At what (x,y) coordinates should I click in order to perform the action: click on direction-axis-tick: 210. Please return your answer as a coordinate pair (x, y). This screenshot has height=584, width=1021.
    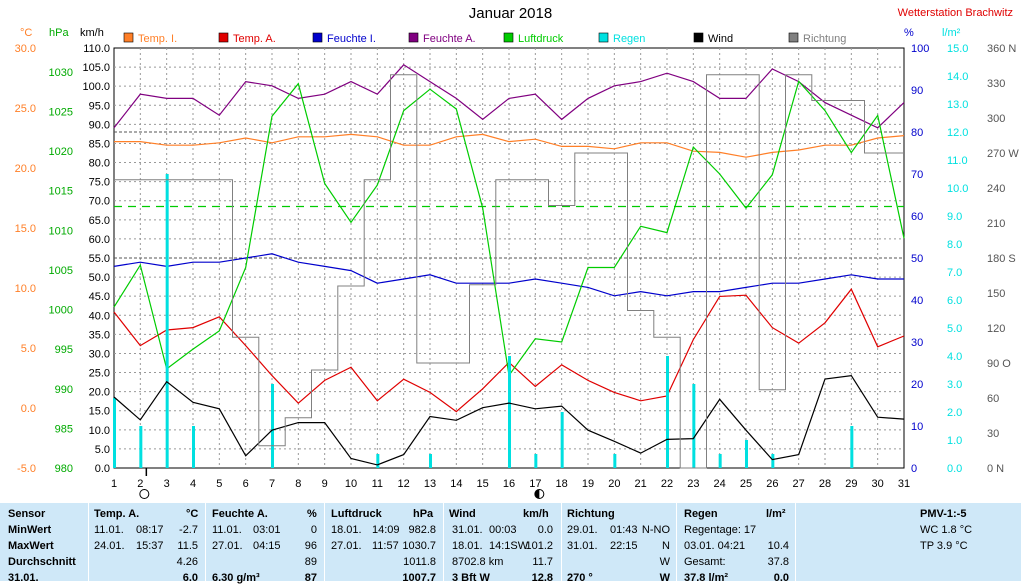
    Looking at the image, I should click on (996, 224).